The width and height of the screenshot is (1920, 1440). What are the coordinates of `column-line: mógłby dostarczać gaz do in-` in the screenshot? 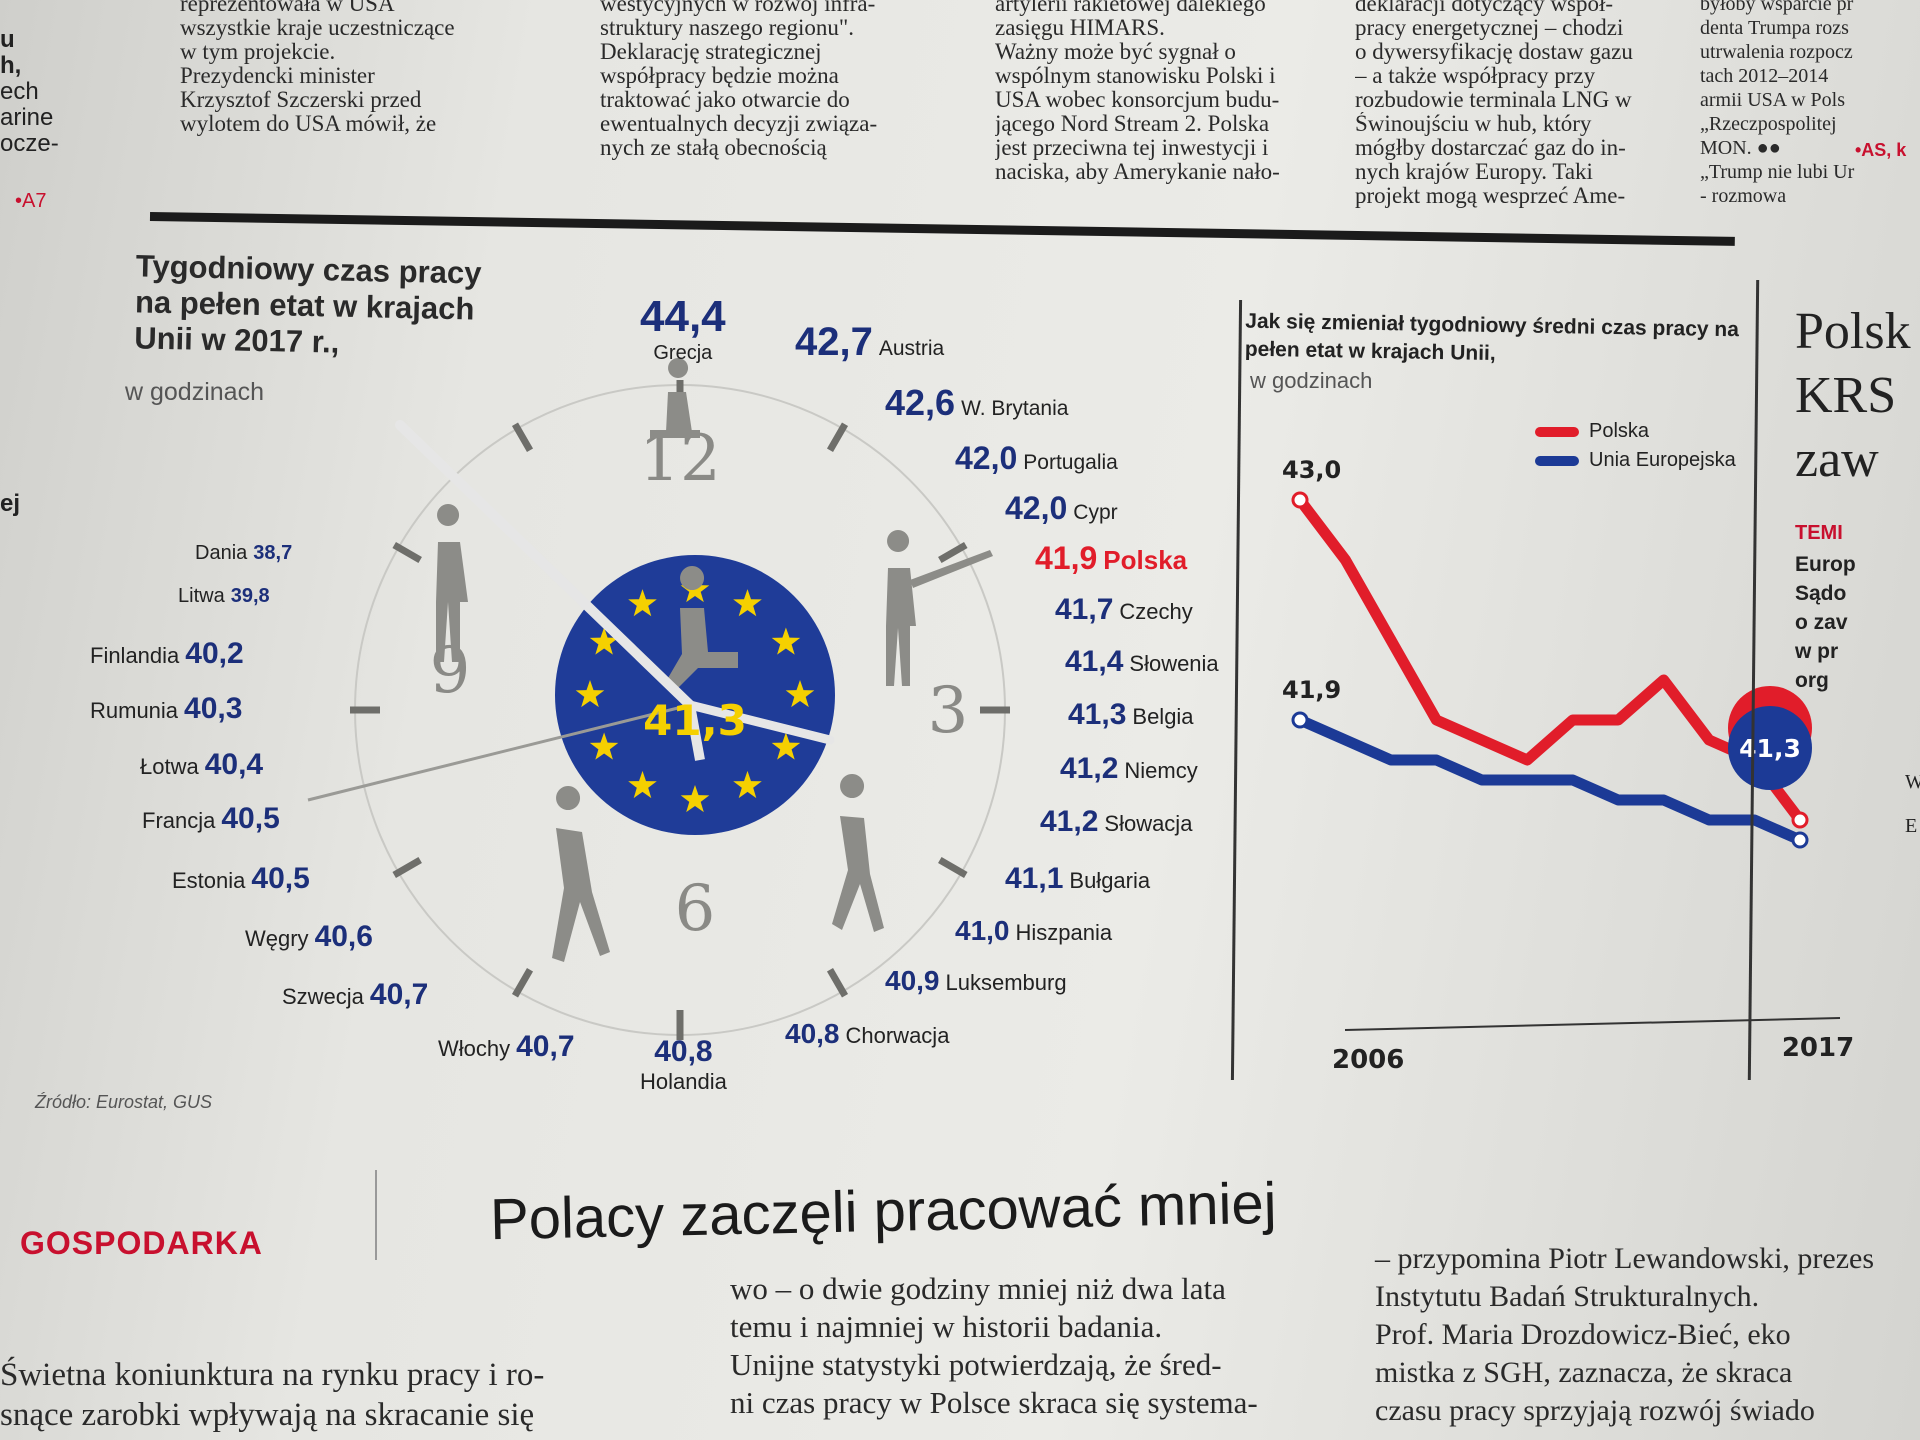 It's located at (1490, 148).